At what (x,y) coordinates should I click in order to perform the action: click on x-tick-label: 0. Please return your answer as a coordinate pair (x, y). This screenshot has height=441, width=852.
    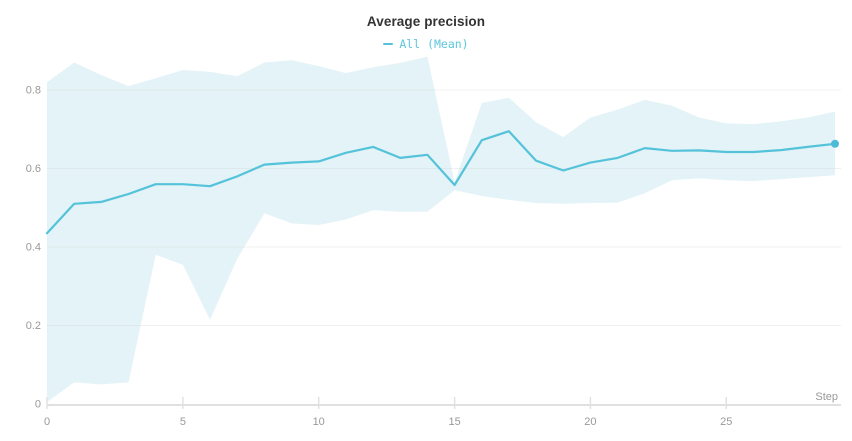
    Looking at the image, I should click on (47, 422).